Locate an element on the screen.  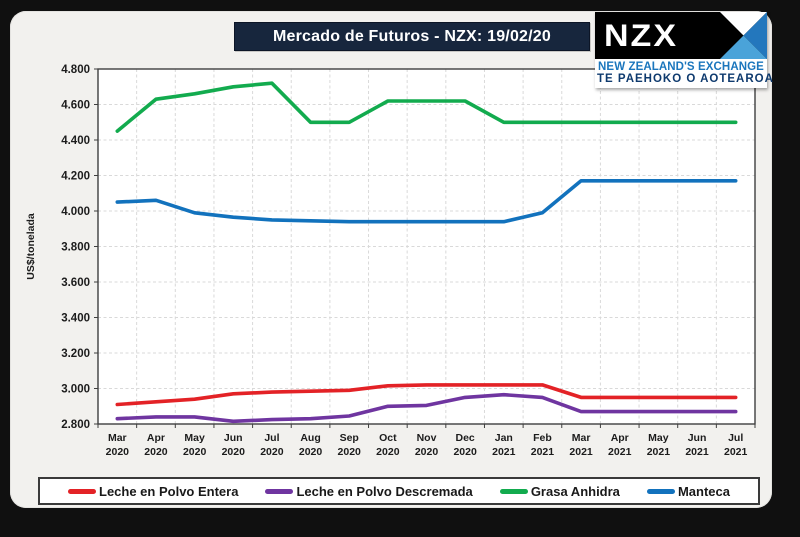
legend-item-grasa-anhidra: Grasa Anhidra is located at coordinates (559, 491).